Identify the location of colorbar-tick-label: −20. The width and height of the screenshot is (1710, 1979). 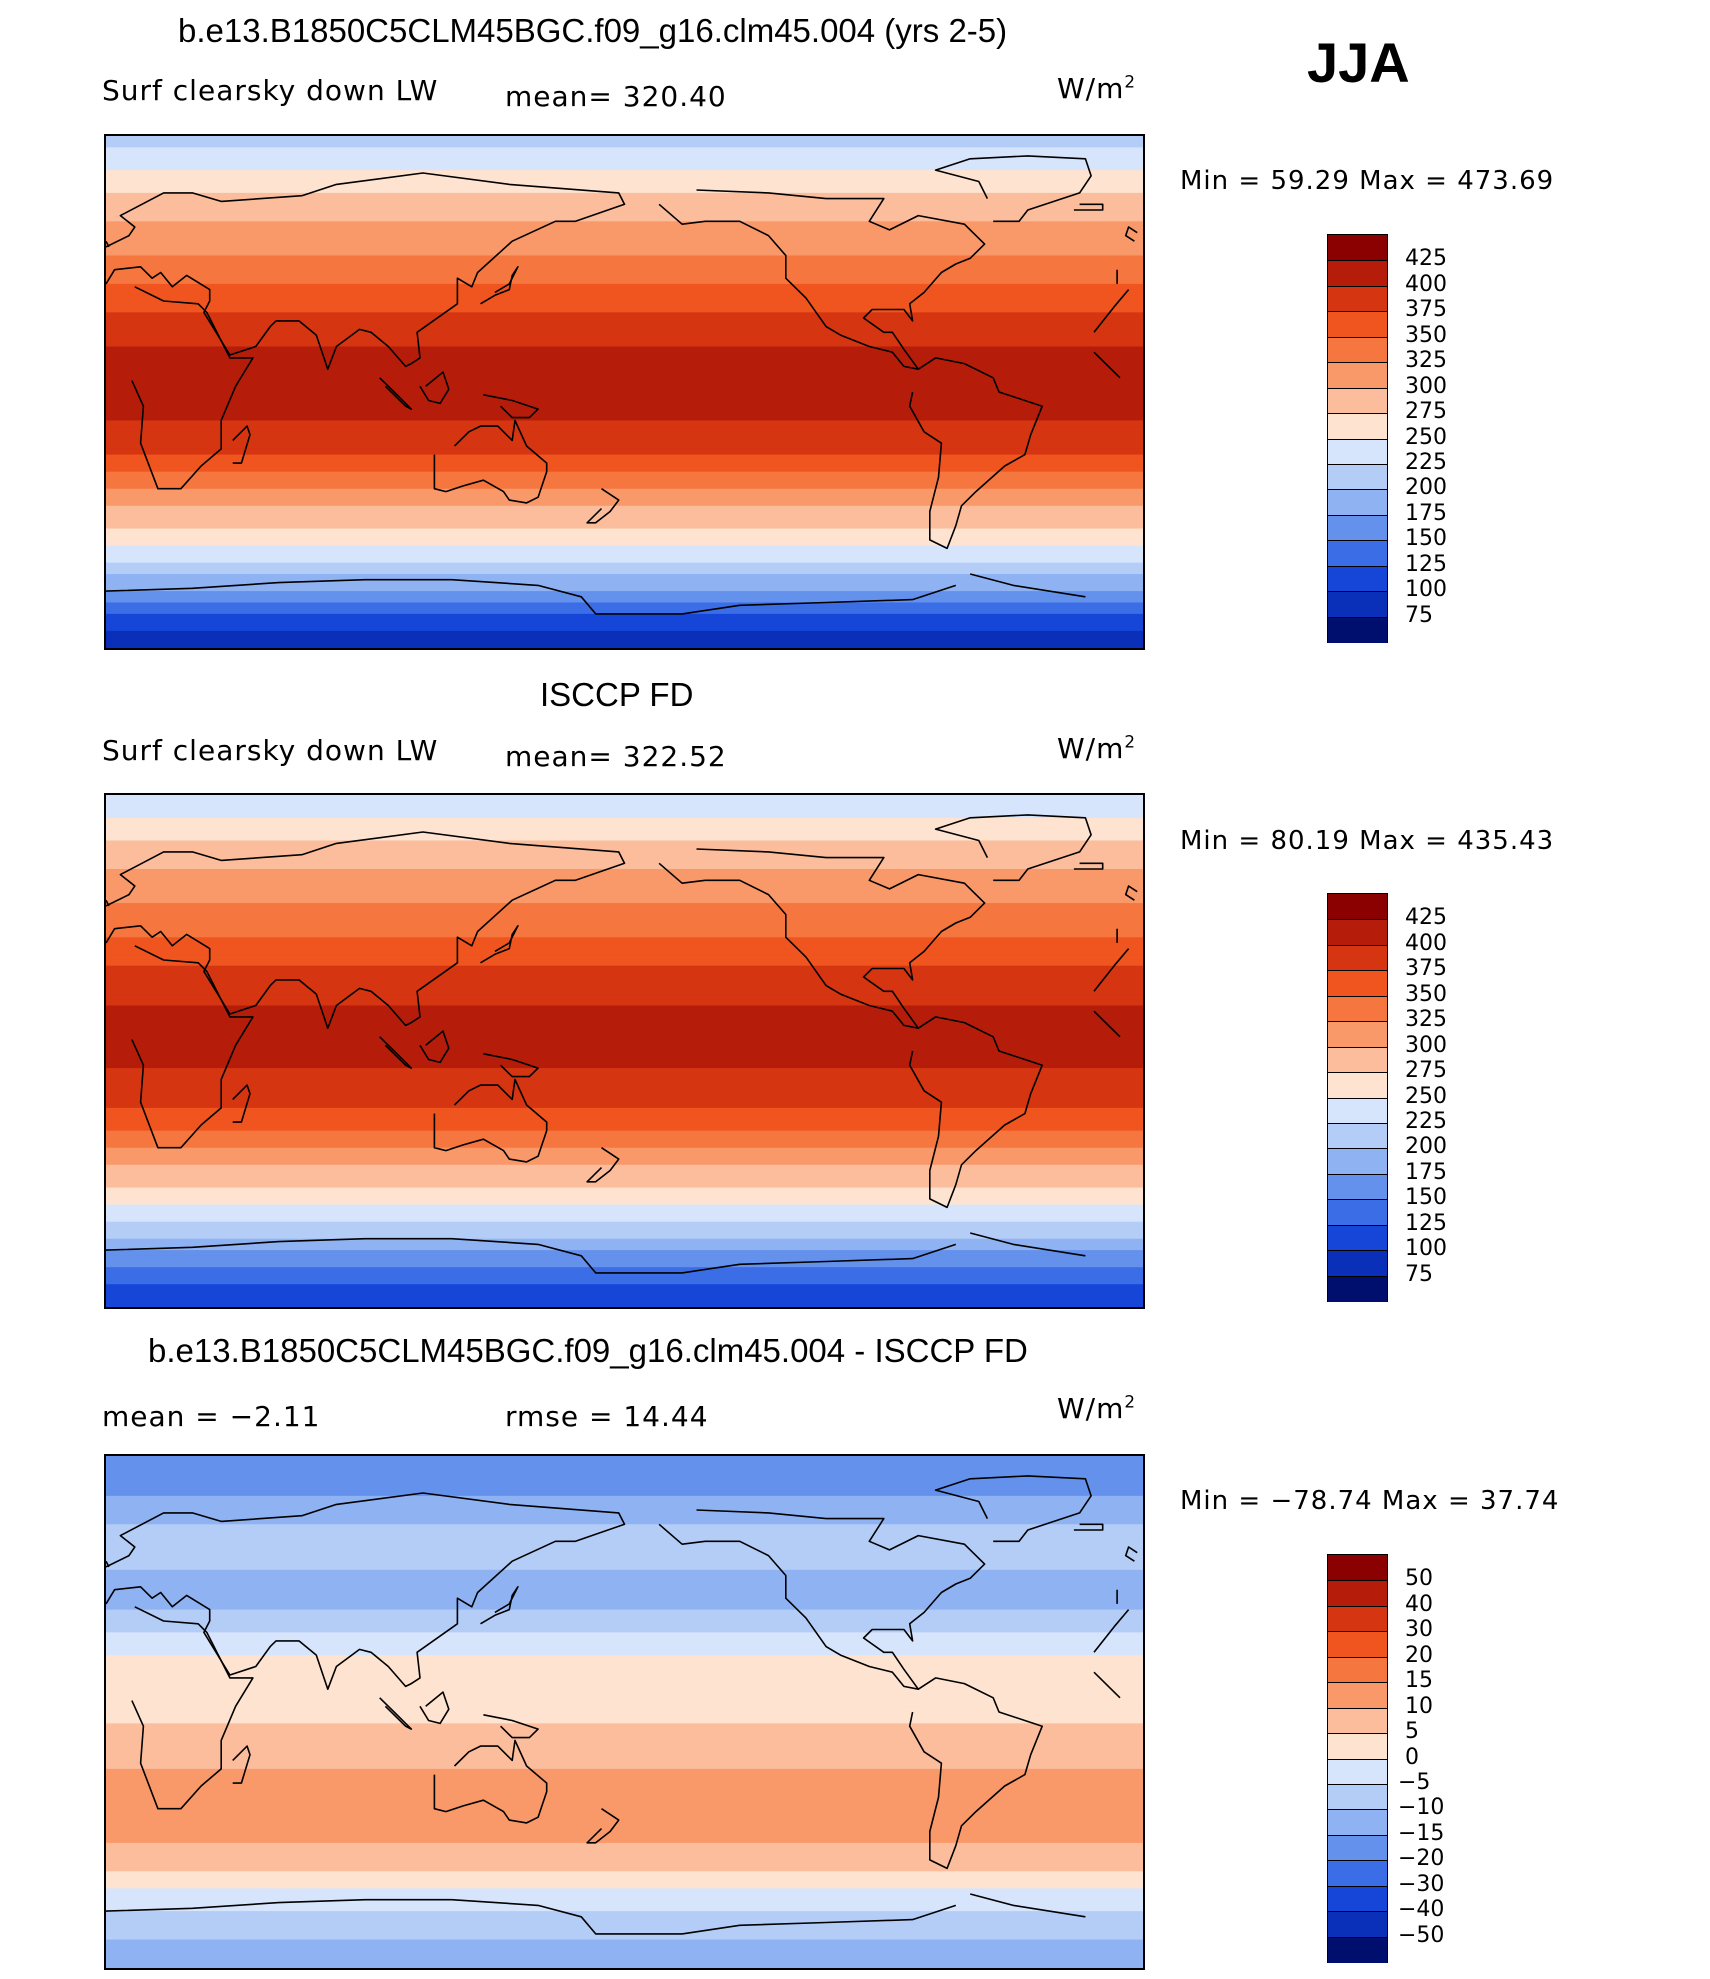
(1421, 1859).